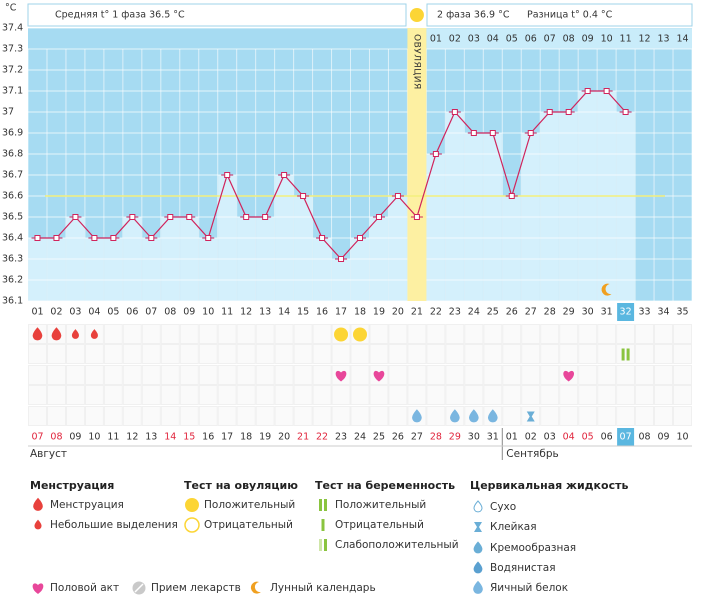  What do you see at coordinates (12, 196) in the screenshot?
I see `y-tick-label: 36.6` at bounding box center [12, 196].